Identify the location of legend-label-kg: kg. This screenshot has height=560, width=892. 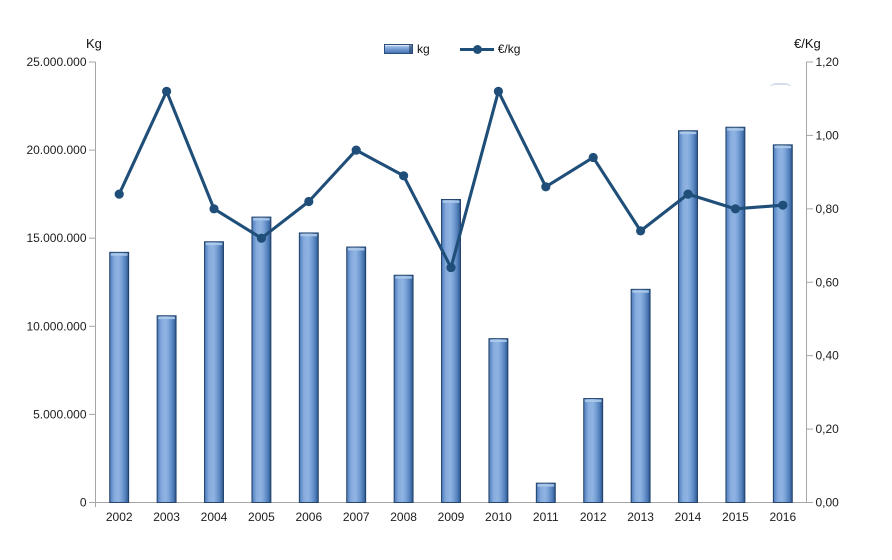
(423, 49).